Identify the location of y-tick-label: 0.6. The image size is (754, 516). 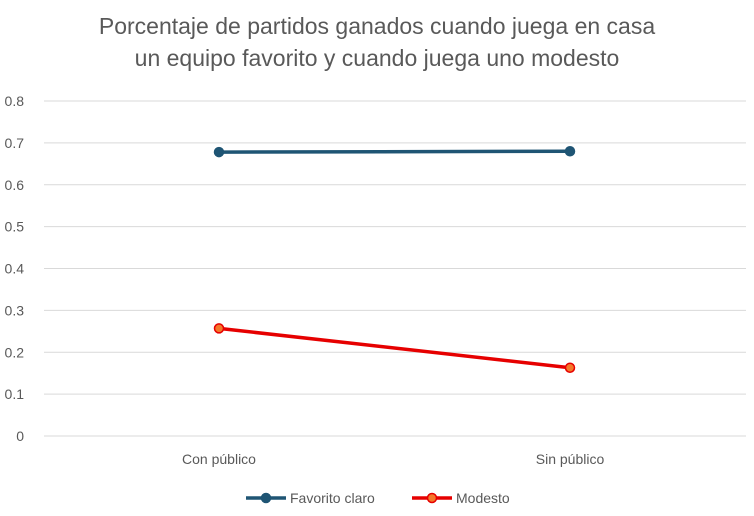
(15, 185).